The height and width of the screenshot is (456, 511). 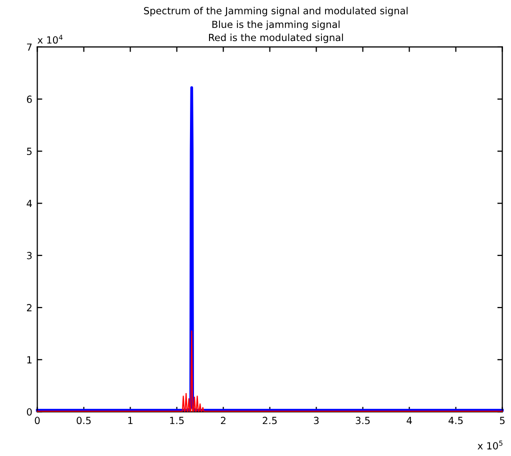 What do you see at coordinates (29, 308) in the screenshot?
I see `y-tick-label: 2` at bounding box center [29, 308].